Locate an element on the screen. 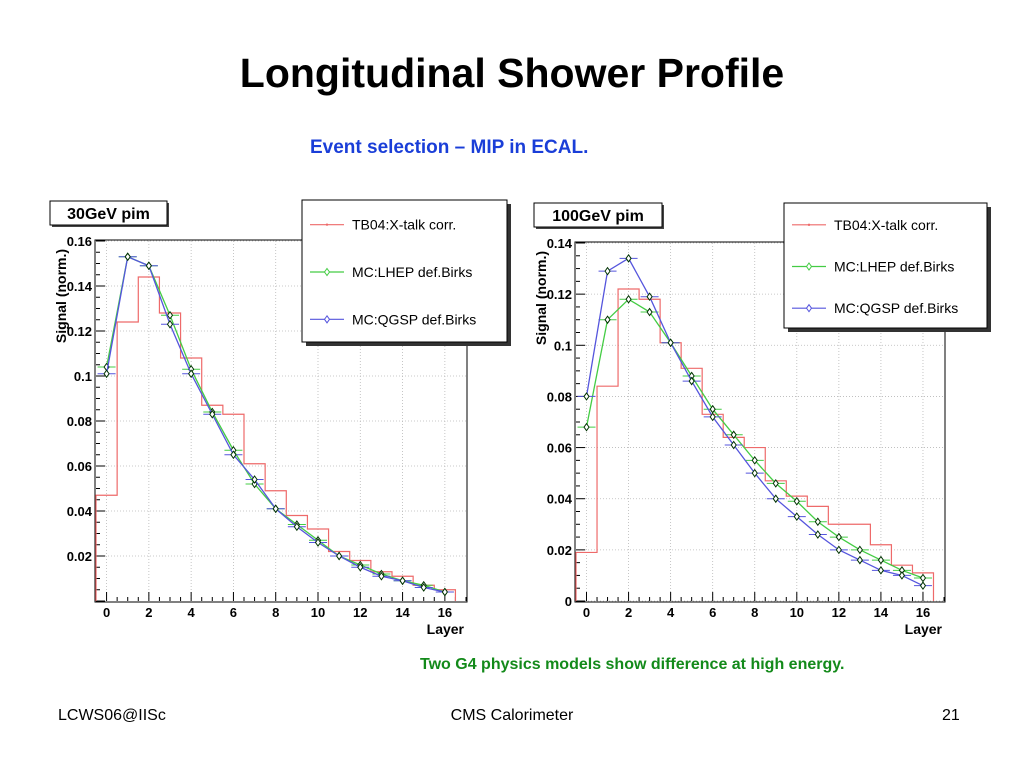 The height and width of the screenshot is (768, 1024). footer-page-number: 21 is located at coordinates (951, 715).